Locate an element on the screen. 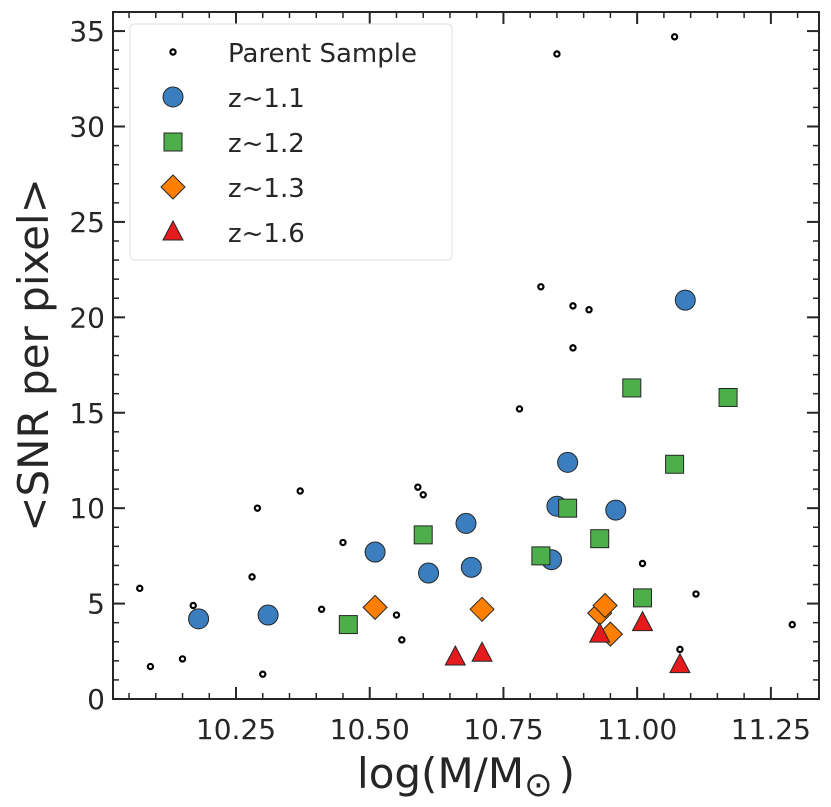  x-tick-label: 10.50 is located at coordinates (370, 729).